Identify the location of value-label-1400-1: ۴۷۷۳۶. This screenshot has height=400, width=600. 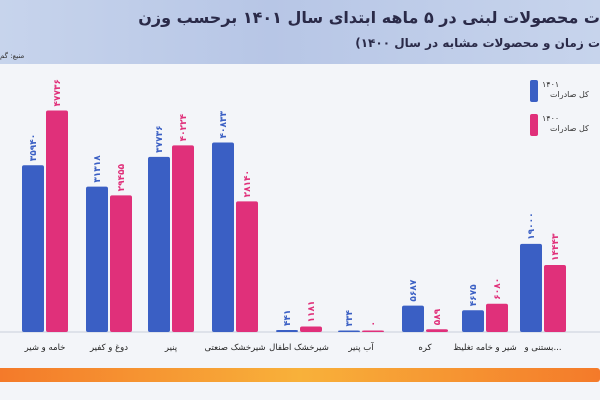
(58, 92).